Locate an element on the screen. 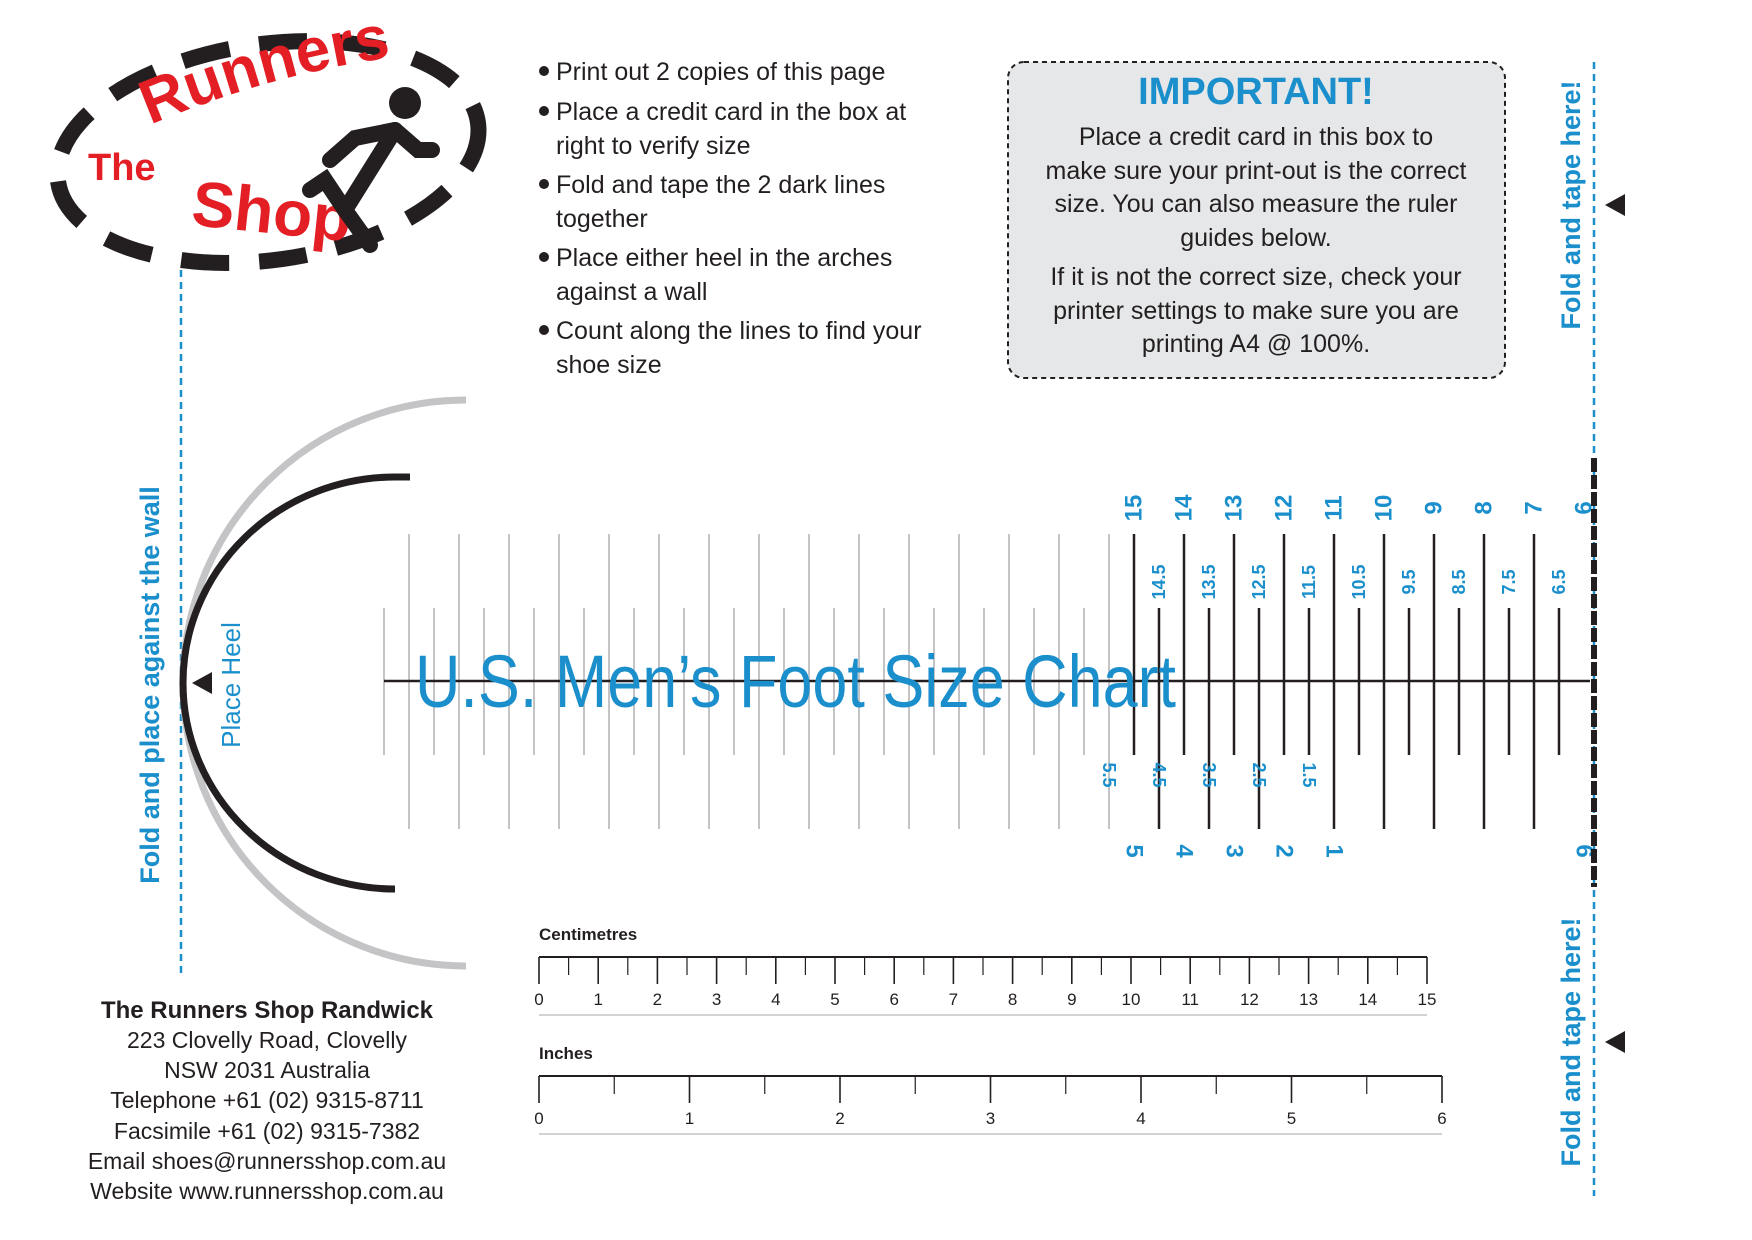 This screenshot has width=1752, height=1240. place-heel-label: Place Heel is located at coordinates (231, 685).